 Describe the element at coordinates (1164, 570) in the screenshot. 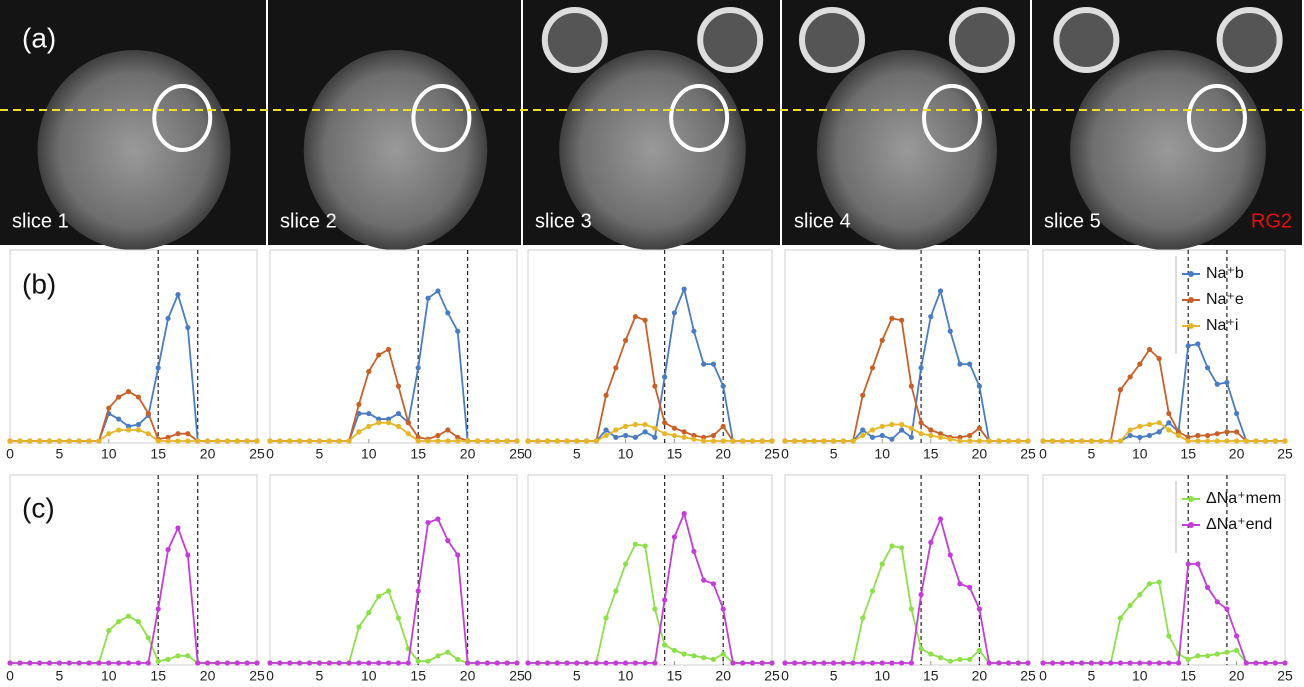

I see `plot-frame` at that location.